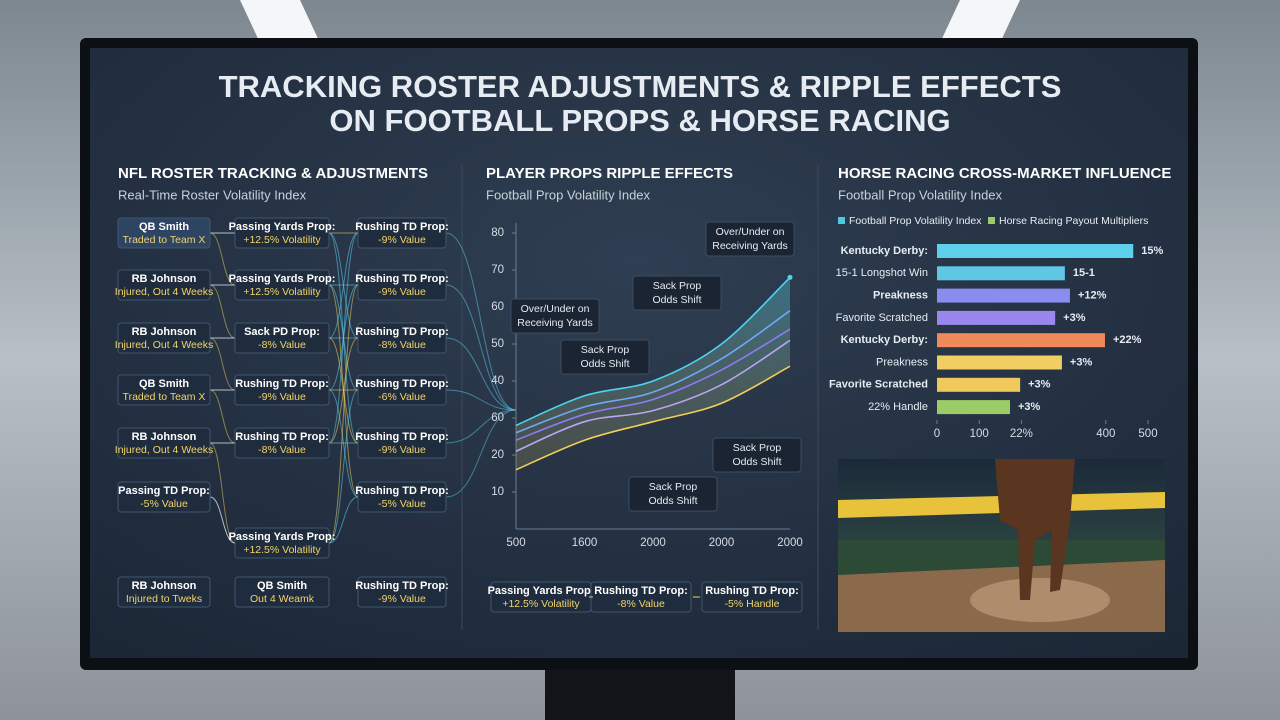 This screenshot has width=1280, height=720. Describe the element at coordinates (515, 543) in the screenshot. I see `x-tick-label: 500` at that location.